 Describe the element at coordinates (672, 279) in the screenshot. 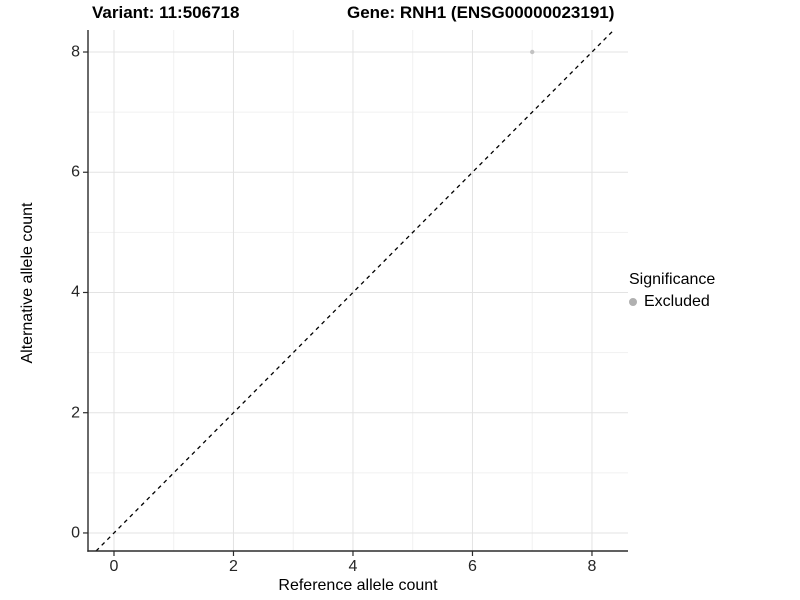

I see `legend-title: Significance` at that location.